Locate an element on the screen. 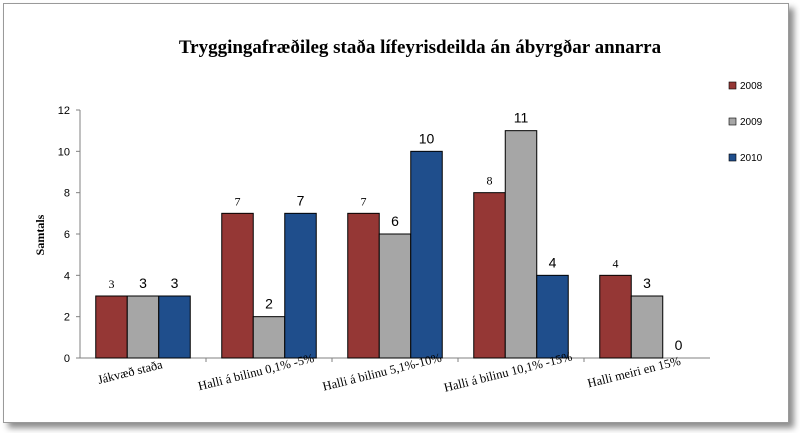 Image resolution: width=800 pixels, height=433 pixels. y-tick-label: 10 is located at coordinates (64, 152).